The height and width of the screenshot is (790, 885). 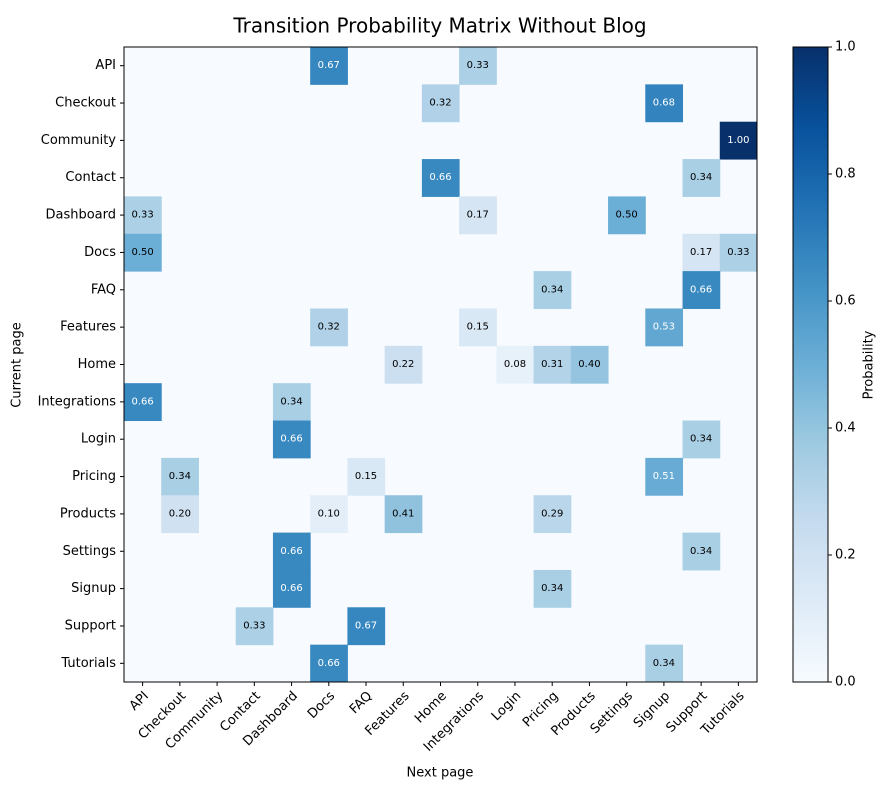 I want to click on cell-value-label: 0.67, so click(x=366, y=625).